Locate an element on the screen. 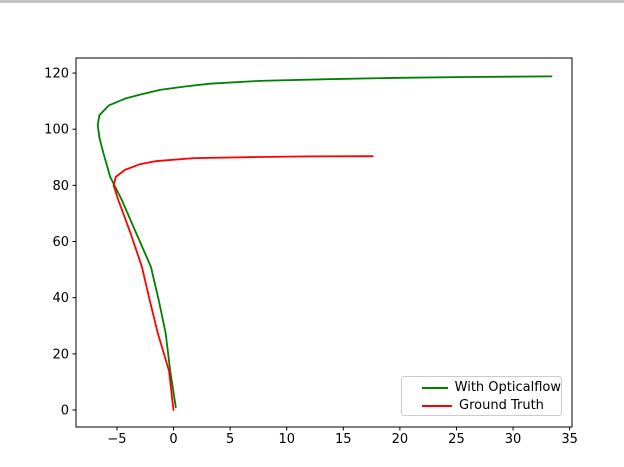 This screenshot has width=624, height=467. y-tick-label: 40 is located at coordinates (60, 298).